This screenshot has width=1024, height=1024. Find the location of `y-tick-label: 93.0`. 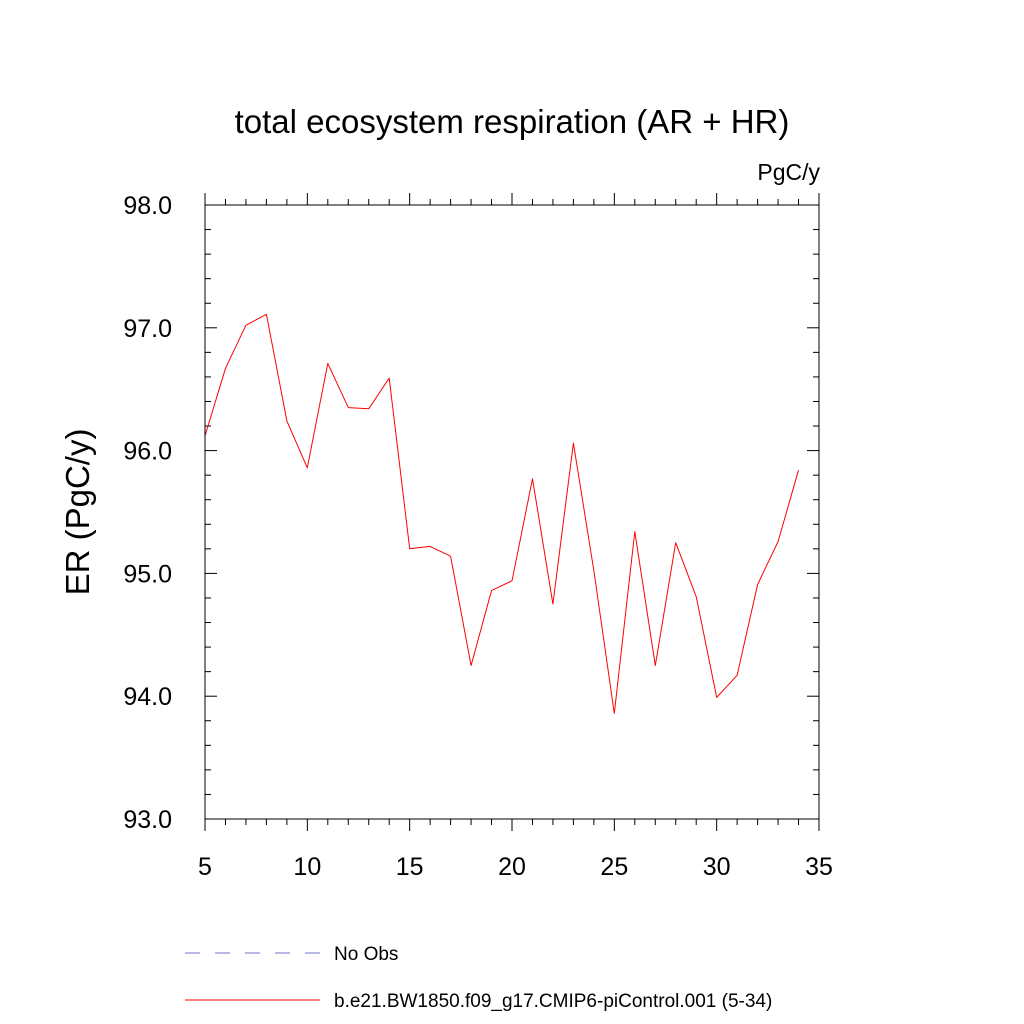

y-tick-label: 93.0 is located at coordinates (147, 820).